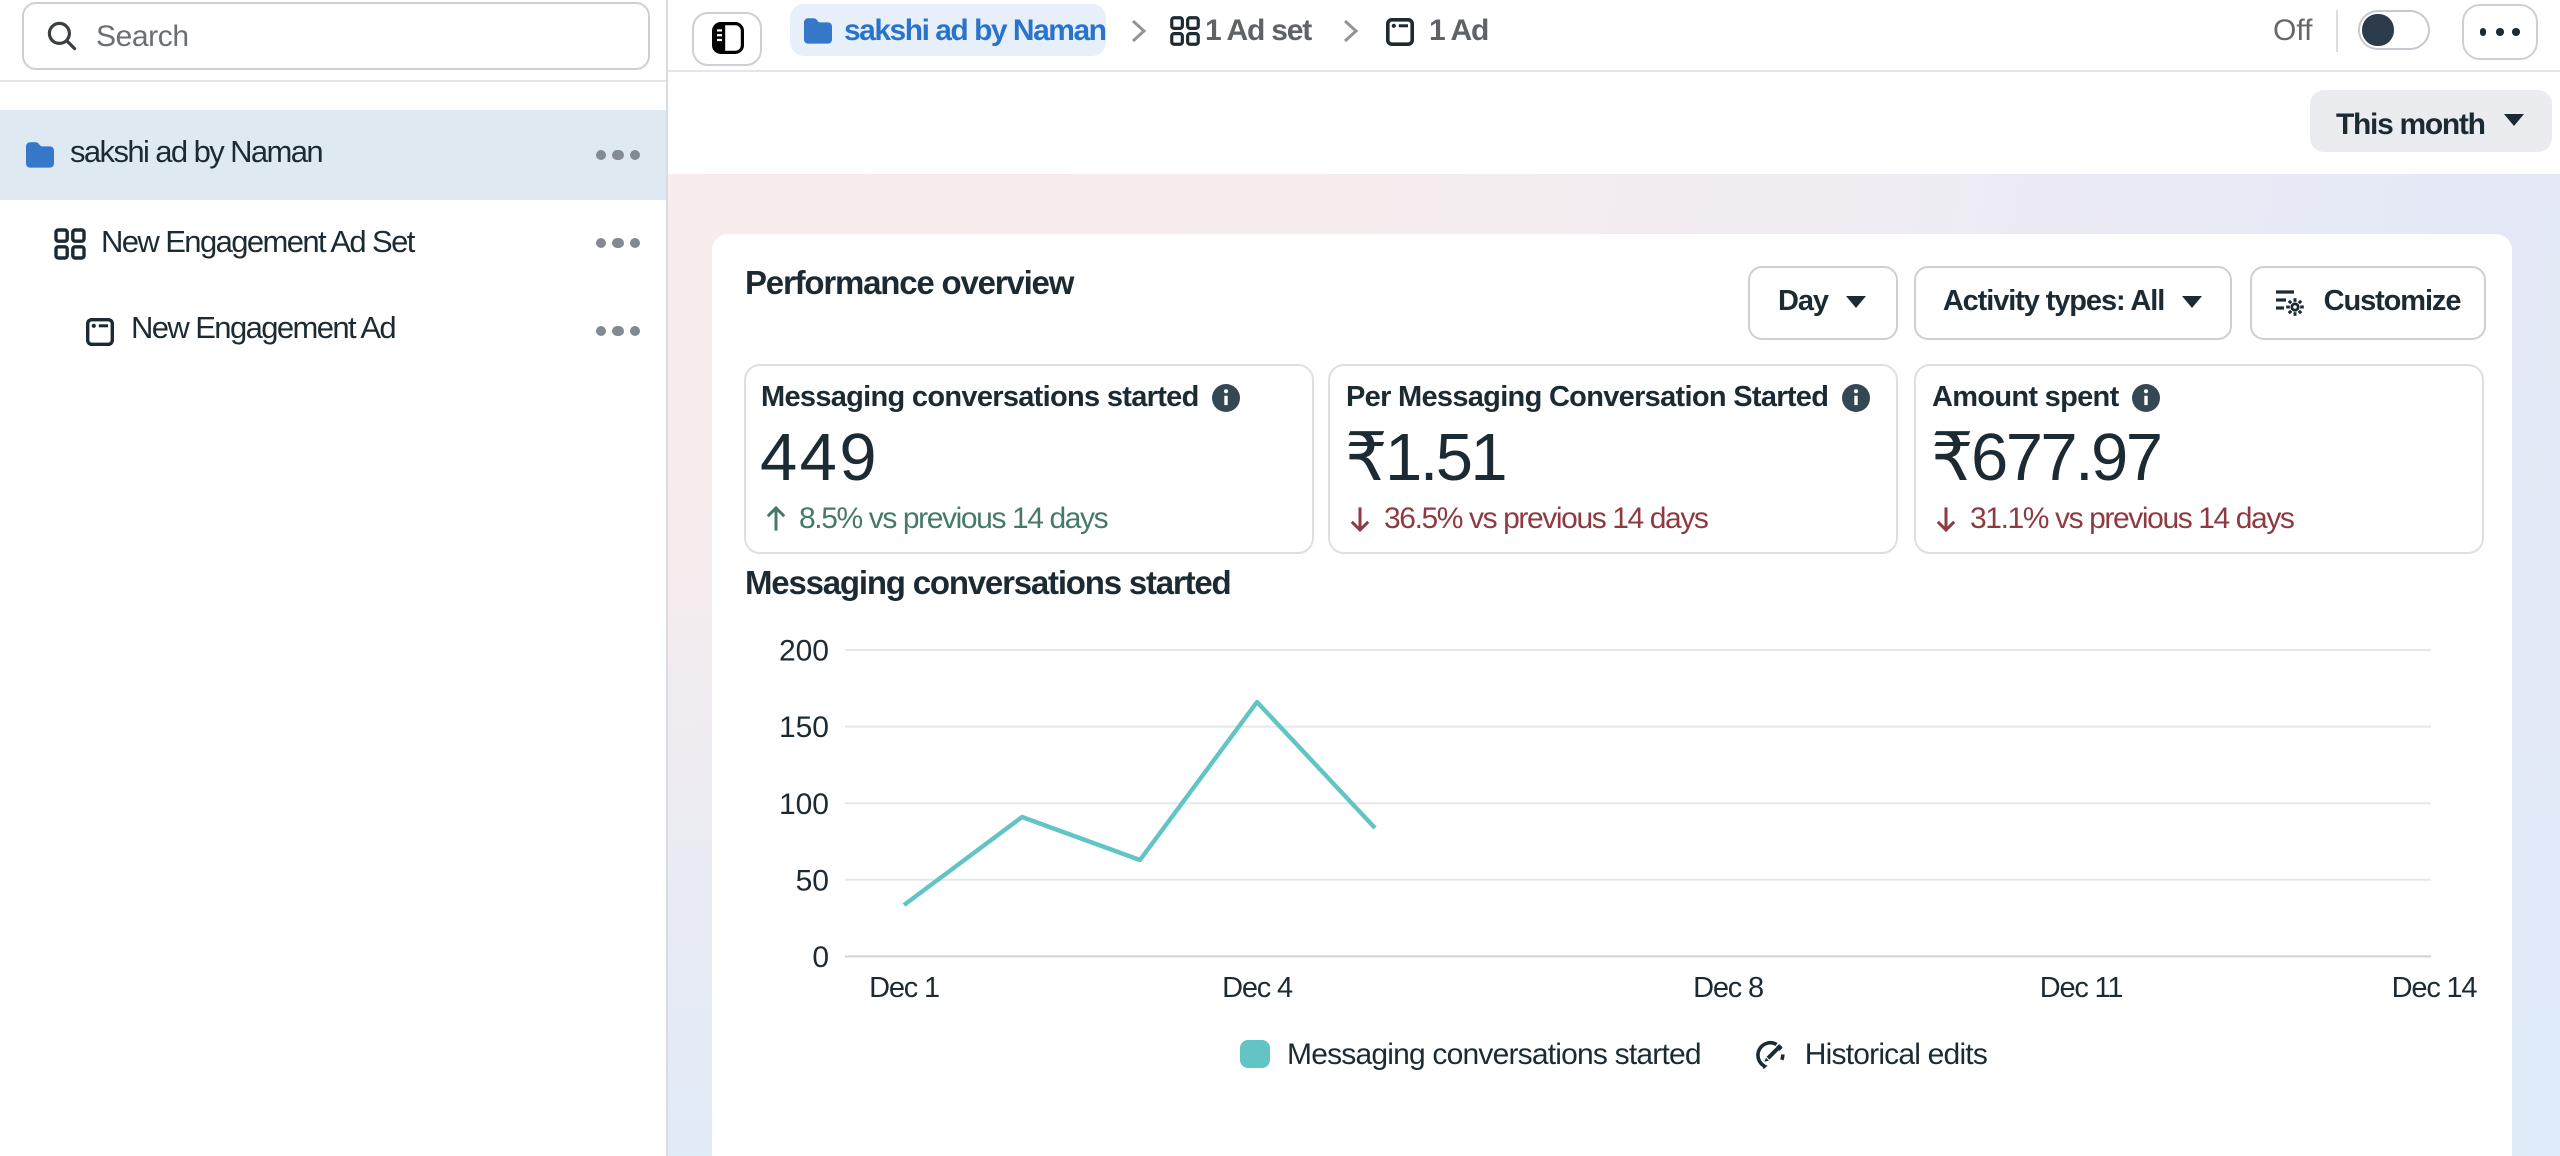  Describe the element at coordinates (1727, 988) in the screenshot. I see `svg-text: Dec 8` at that location.